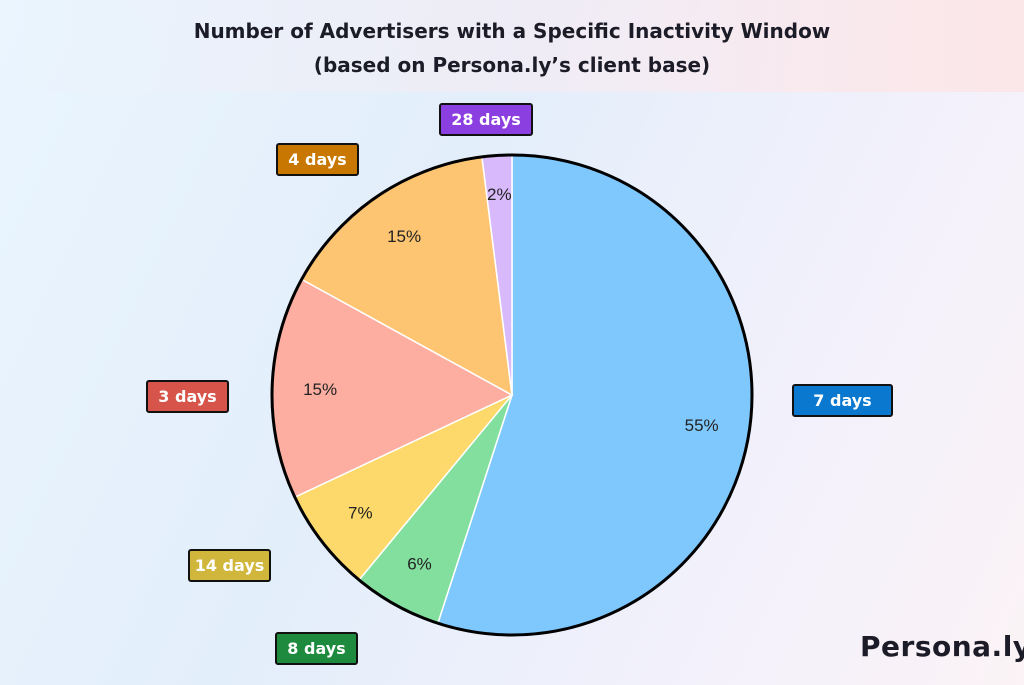 This screenshot has height=685, width=1024. Describe the element at coordinates (512, 65) in the screenshot. I see `subtitle-line: (based on Persona.ly’s client base)` at that location.